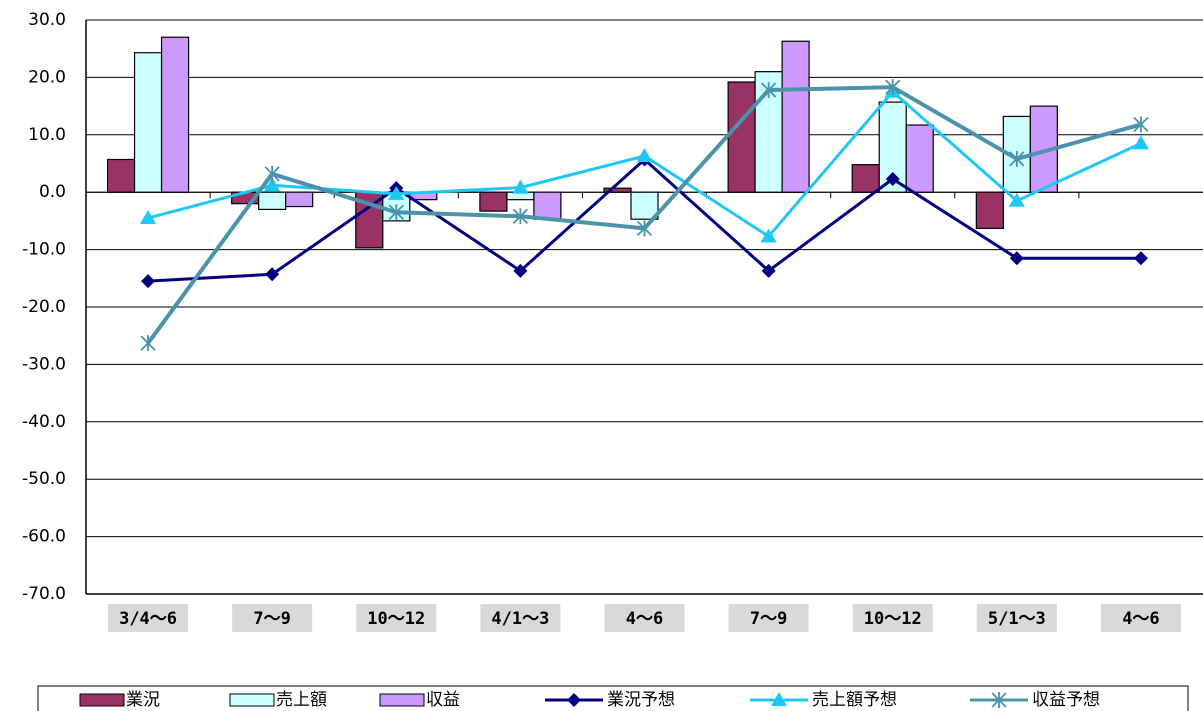 This screenshot has width=1203, height=711. I want to click on y-tick-label: -40.0, so click(44, 422).